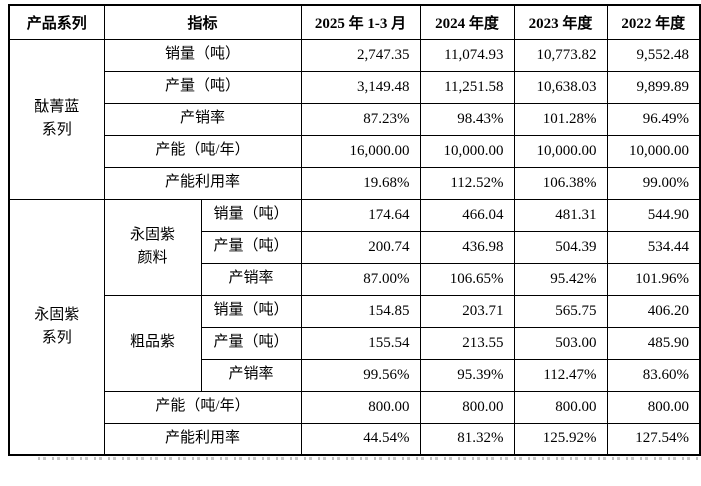 Image resolution: width=701 pixels, height=486 pixels. Describe the element at coordinates (467, 119) in the screenshot. I see `value-cell: 98.43%` at that location.